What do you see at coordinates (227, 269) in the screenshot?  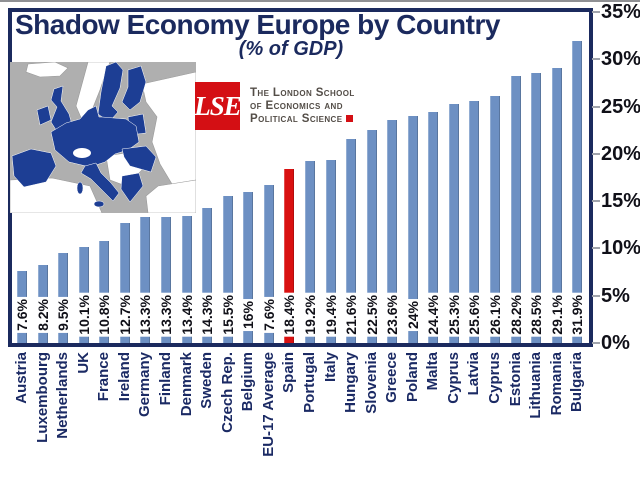 I see `bar-czech-rep` at bounding box center [227, 269].